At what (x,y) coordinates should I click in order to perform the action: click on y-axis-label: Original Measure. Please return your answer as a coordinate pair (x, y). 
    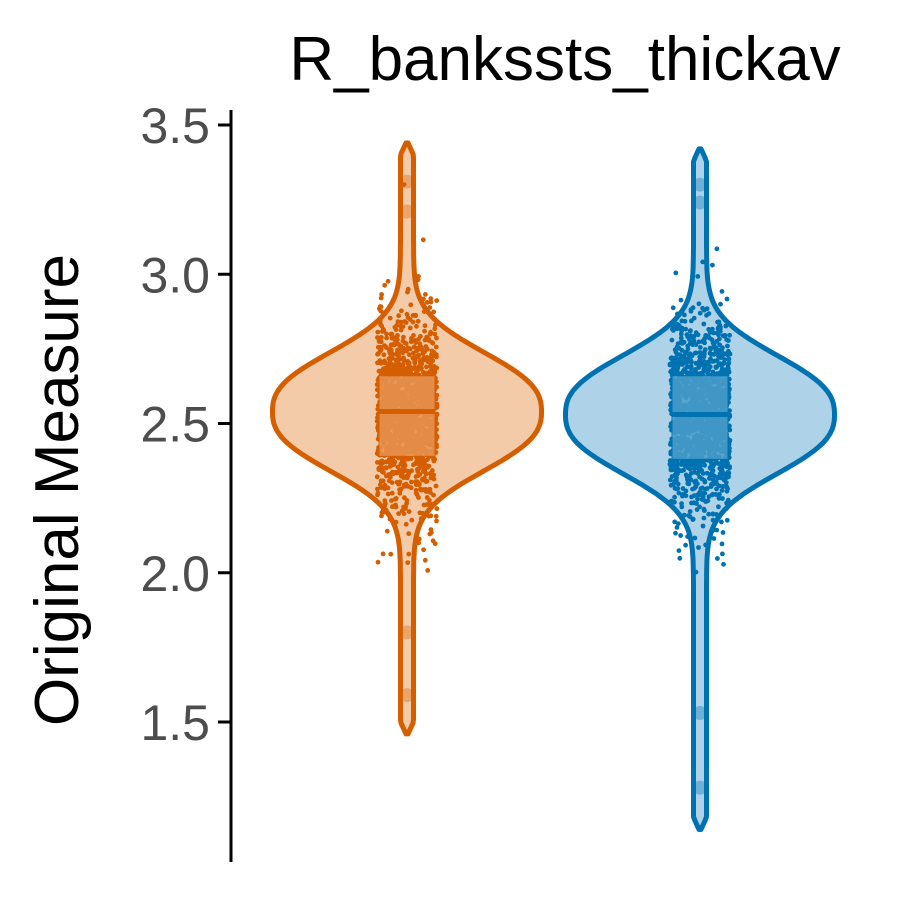
    Looking at the image, I should click on (57, 490).